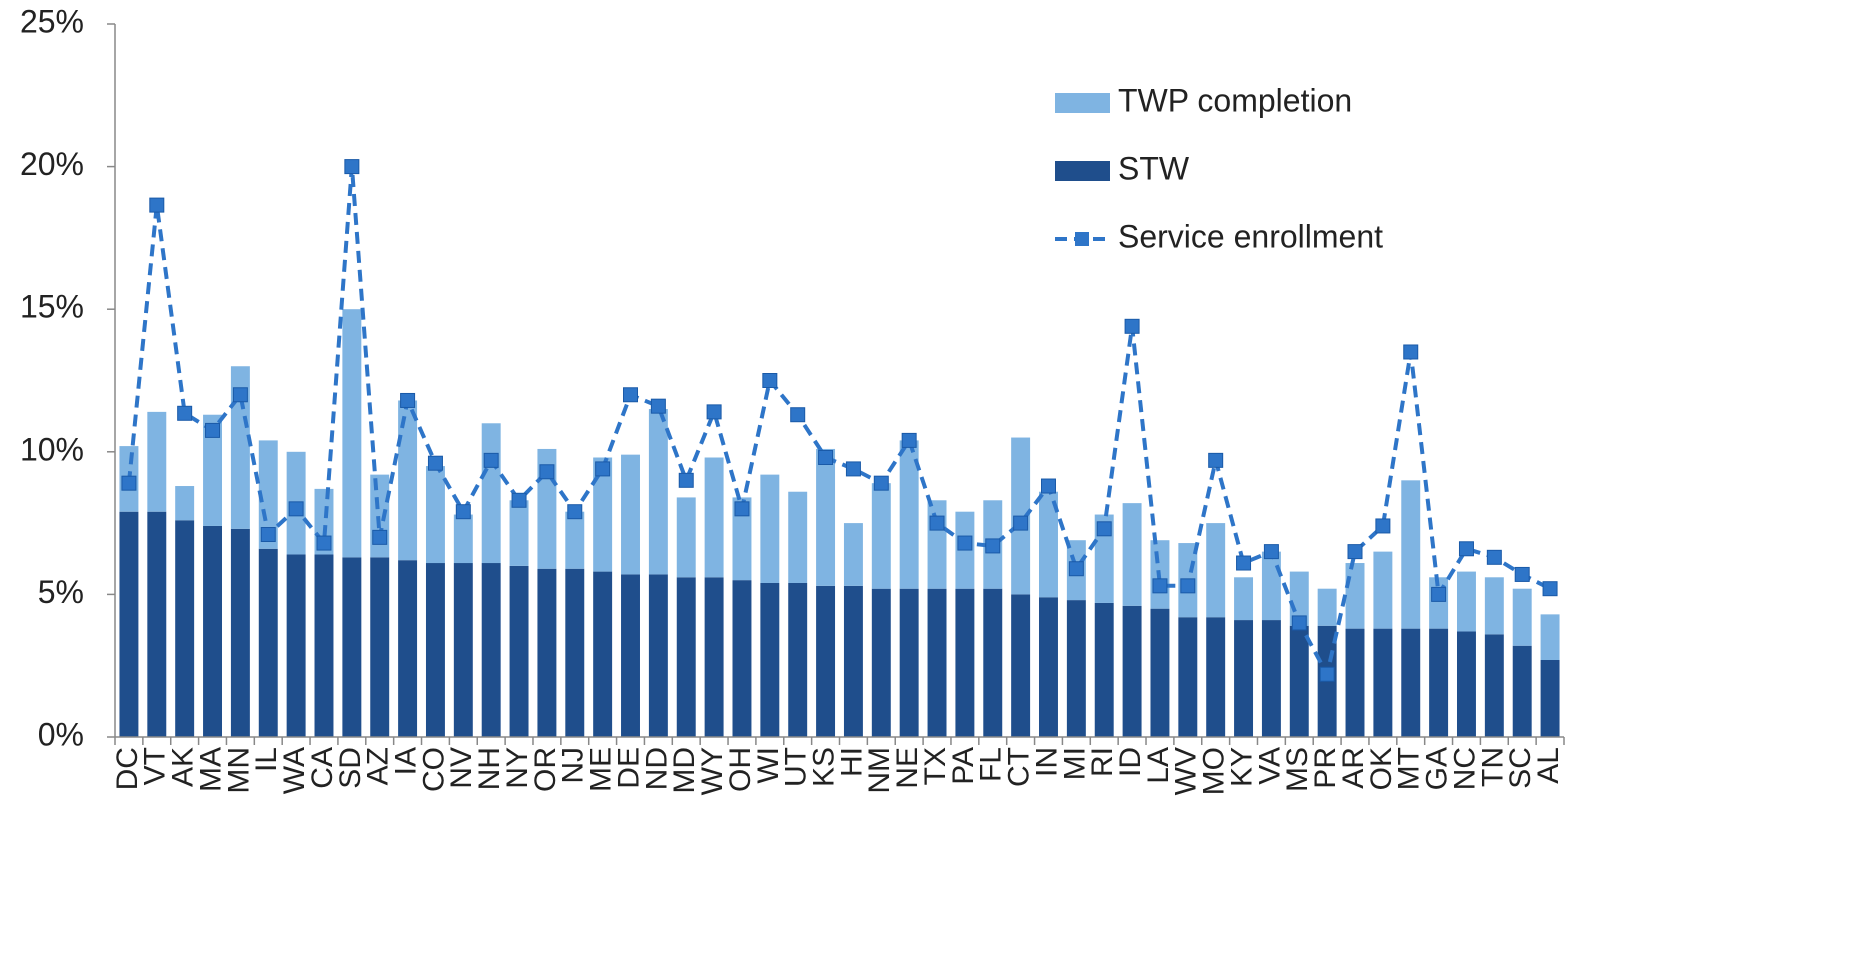 The height and width of the screenshot is (956, 1864). Describe the element at coordinates (52, 164) in the screenshot. I see `y-tick-label: 20%` at that location.